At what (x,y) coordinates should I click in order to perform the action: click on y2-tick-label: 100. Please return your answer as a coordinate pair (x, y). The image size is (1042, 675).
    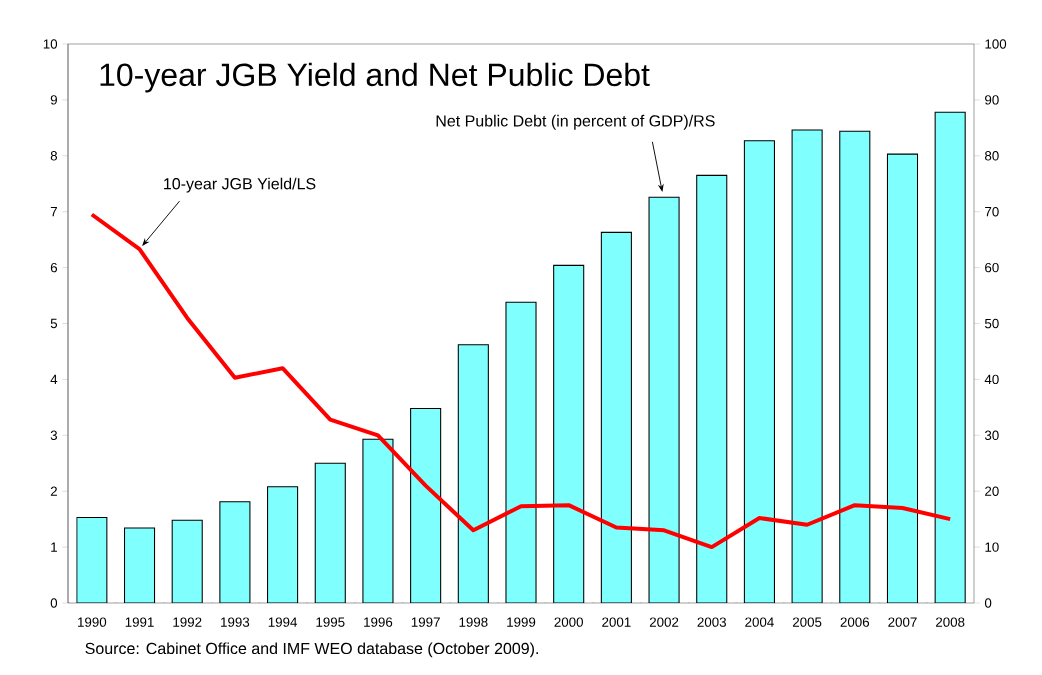
    Looking at the image, I should click on (996, 44).